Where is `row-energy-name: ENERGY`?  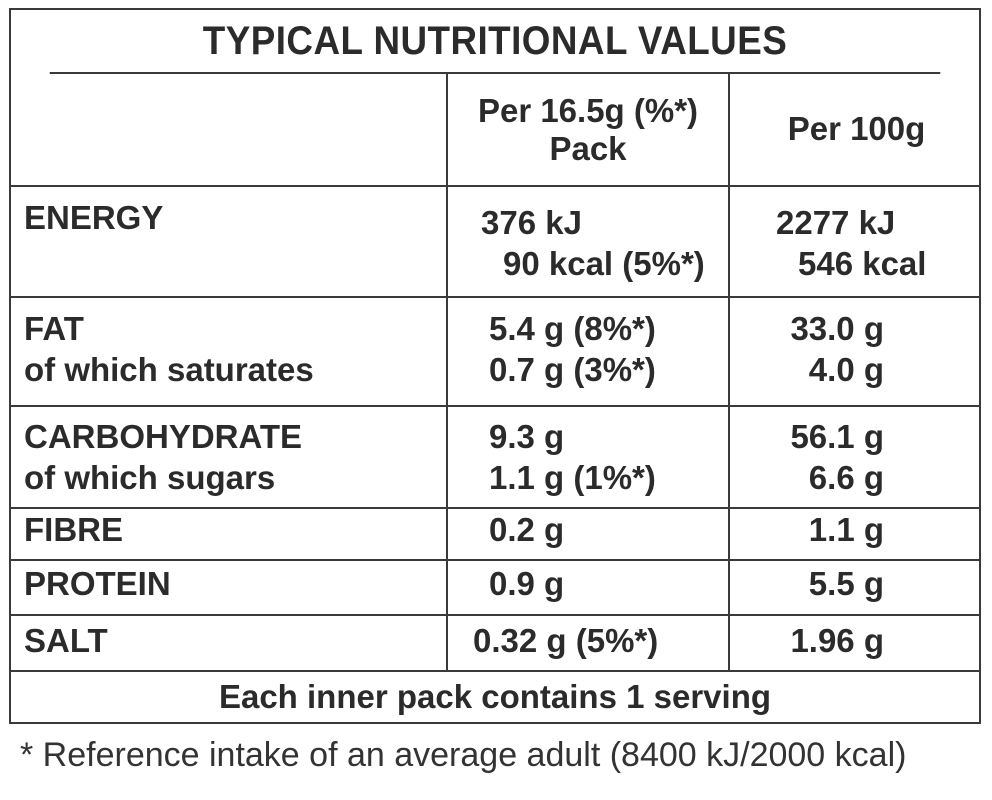 row-energy-name: ENERGY is located at coordinates (93, 217).